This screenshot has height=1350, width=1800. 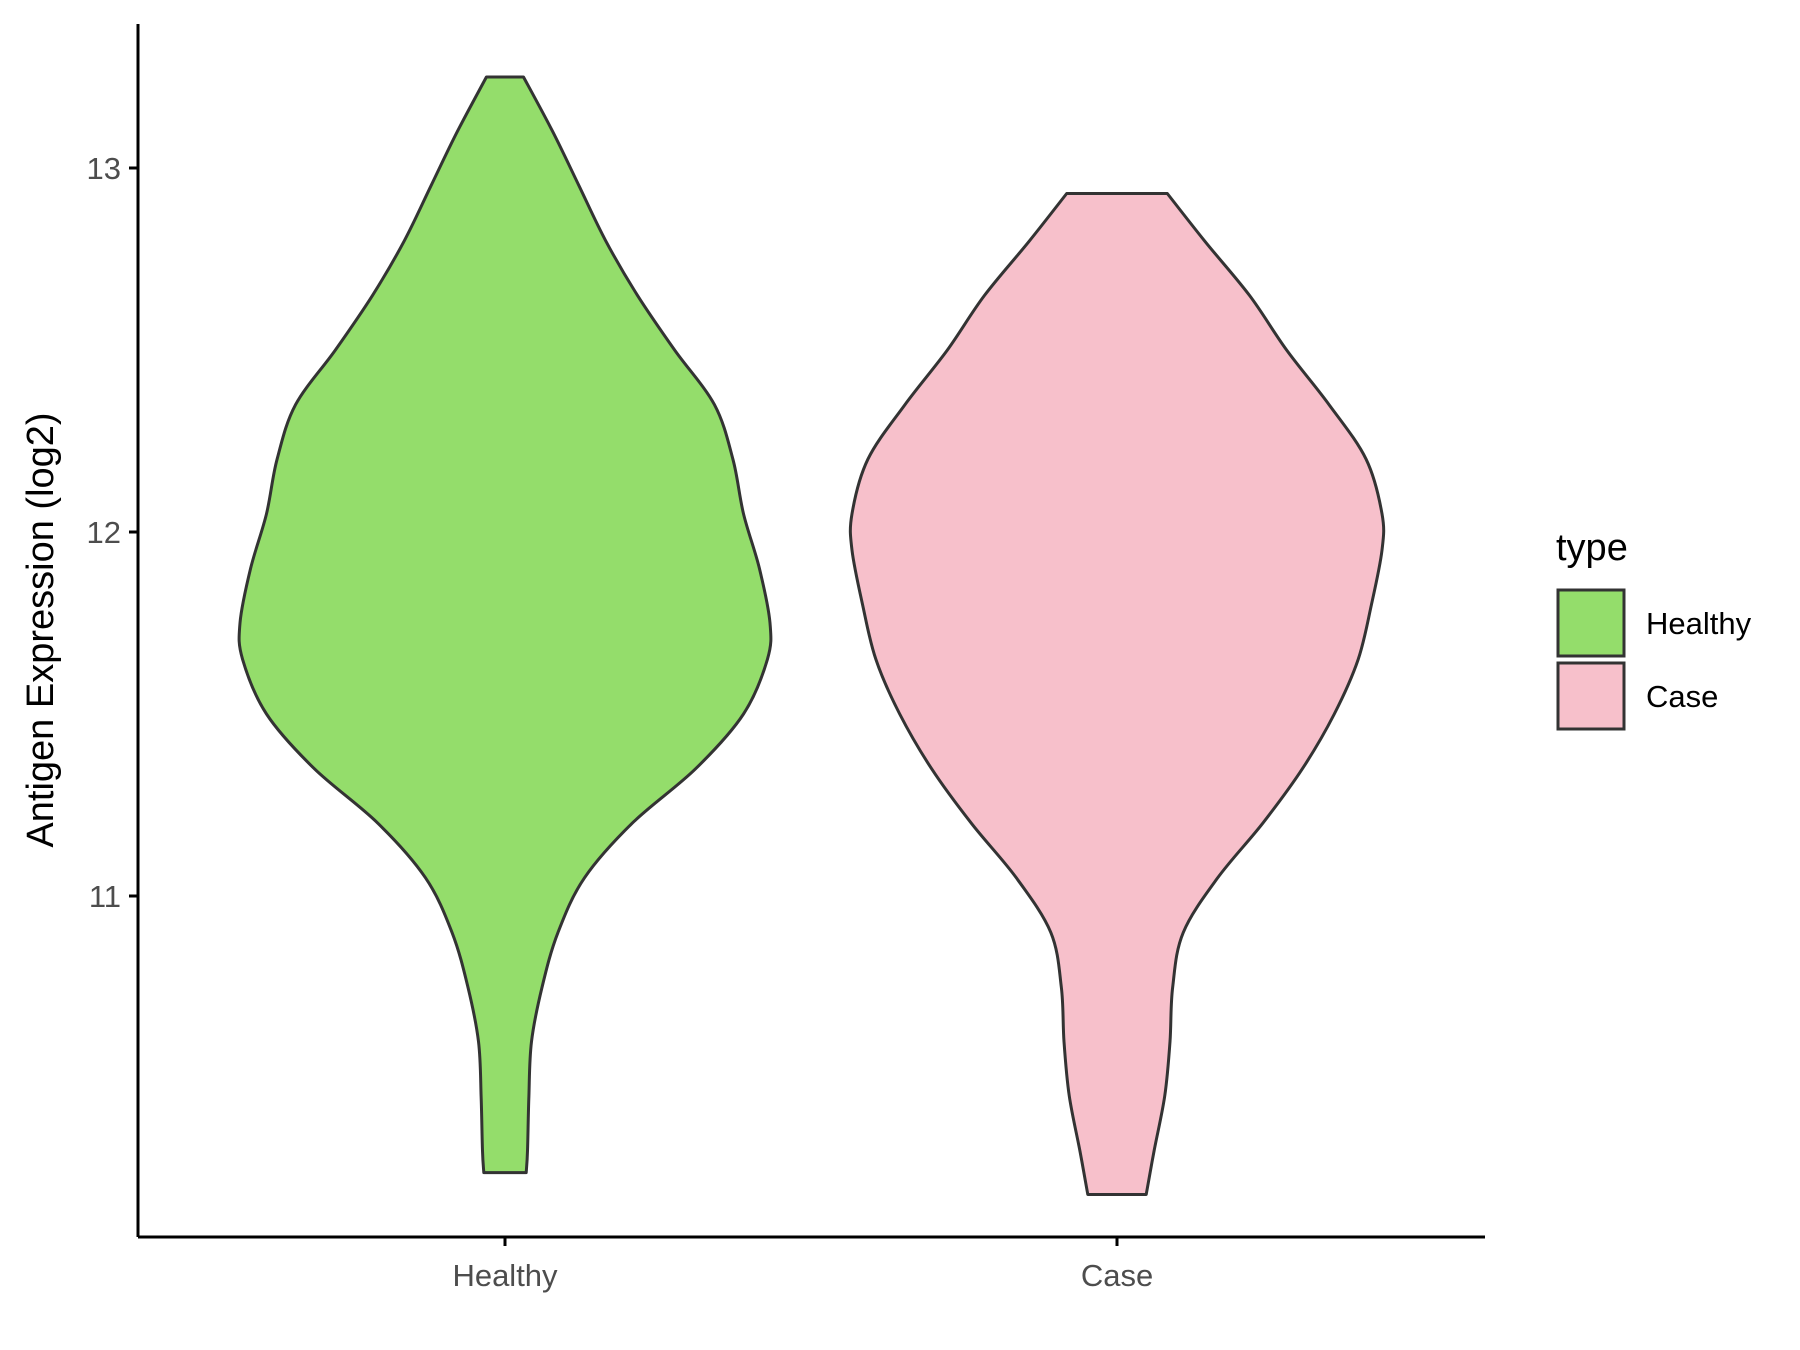 I want to click on y-tick-label: 12, so click(x=104, y=532).